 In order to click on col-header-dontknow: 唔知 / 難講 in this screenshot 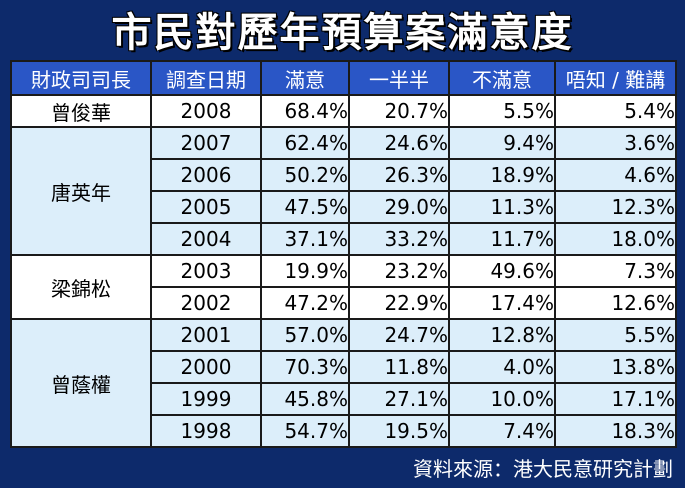, I will do `click(615, 78)`.